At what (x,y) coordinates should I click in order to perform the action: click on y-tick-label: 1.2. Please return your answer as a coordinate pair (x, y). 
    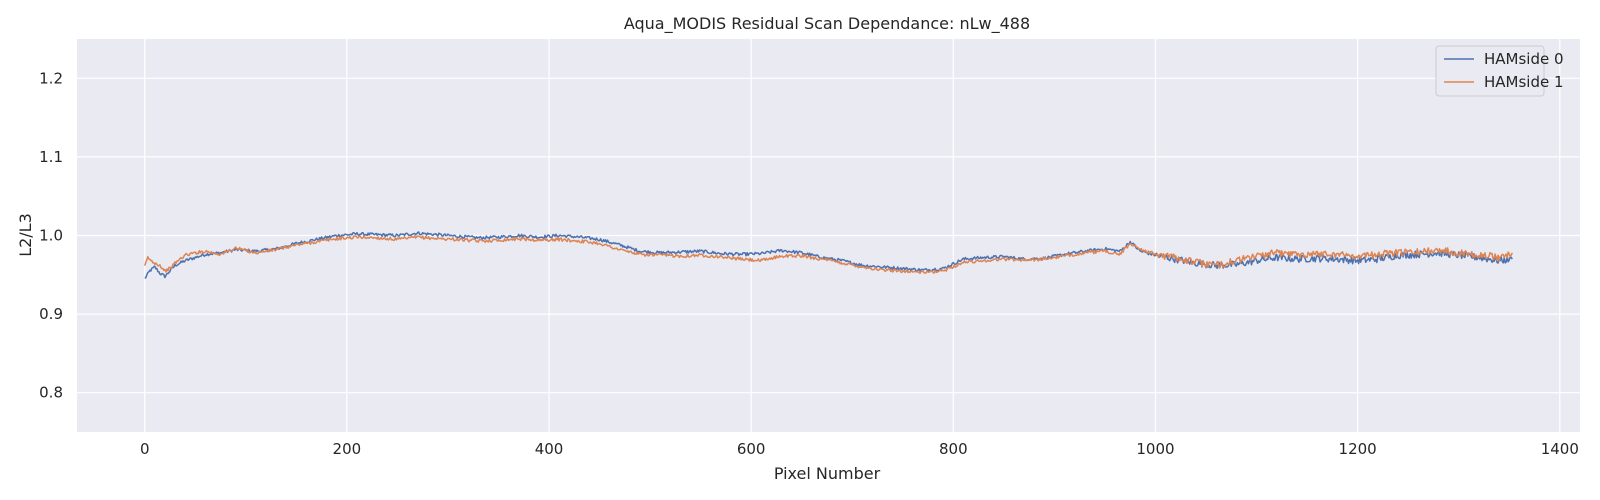
    Looking at the image, I should click on (51, 78).